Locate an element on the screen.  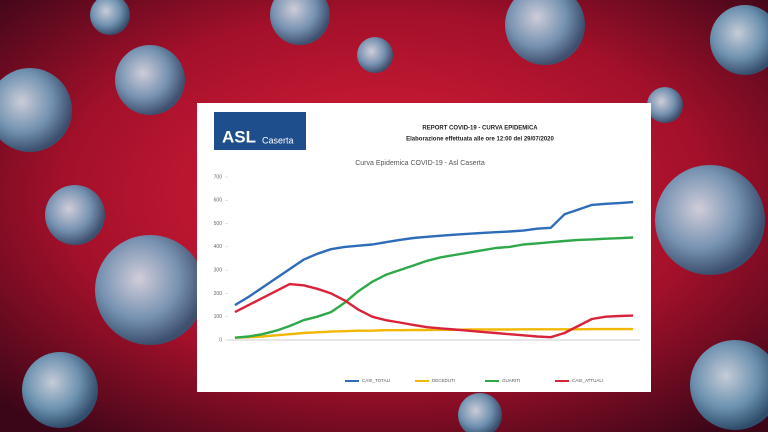
y-tick-label: 300 is located at coordinates (218, 270).